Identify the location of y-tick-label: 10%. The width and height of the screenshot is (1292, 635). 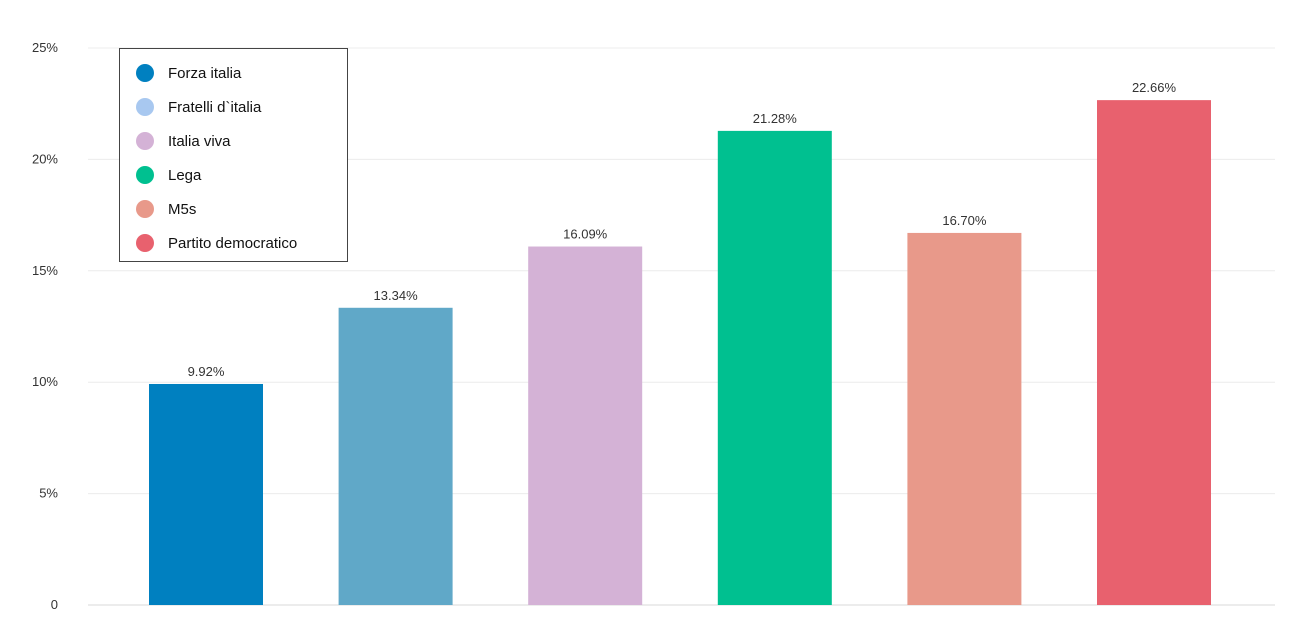
(45, 381).